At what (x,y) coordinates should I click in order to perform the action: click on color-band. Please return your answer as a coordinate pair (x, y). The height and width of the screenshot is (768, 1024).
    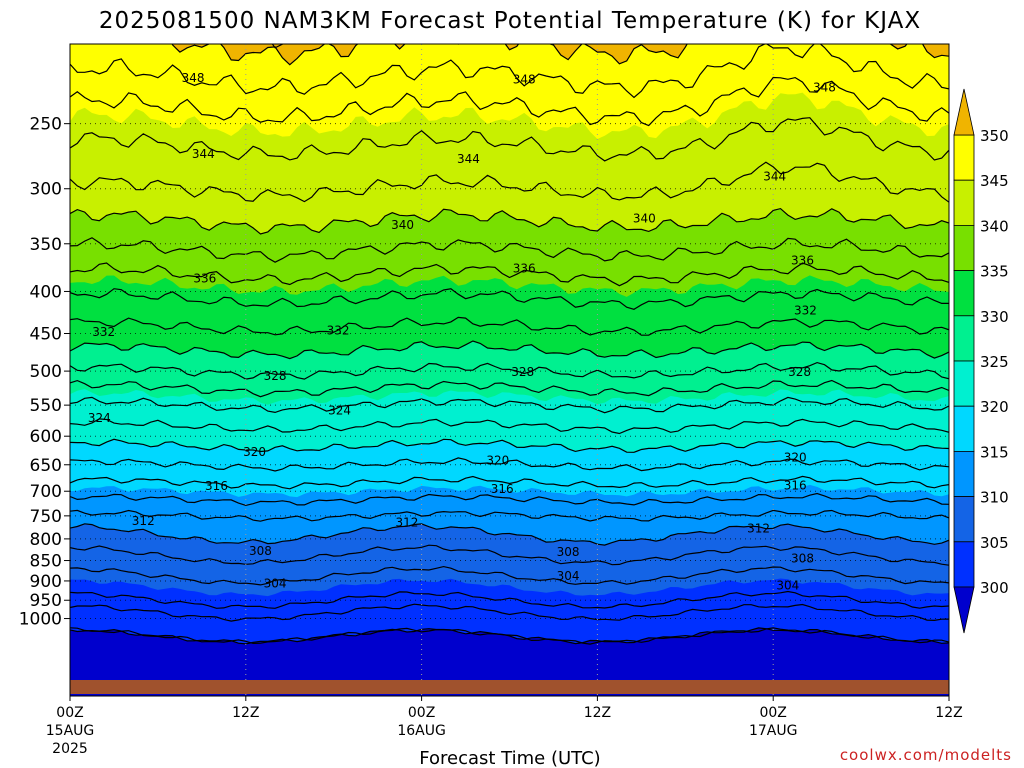
    Looking at the image, I should click on (509, 54).